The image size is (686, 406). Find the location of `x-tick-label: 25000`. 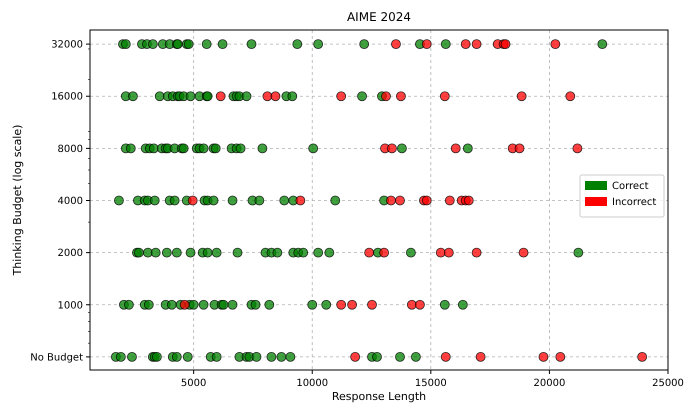

x-tick-label: 25000 is located at coordinates (668, 383).